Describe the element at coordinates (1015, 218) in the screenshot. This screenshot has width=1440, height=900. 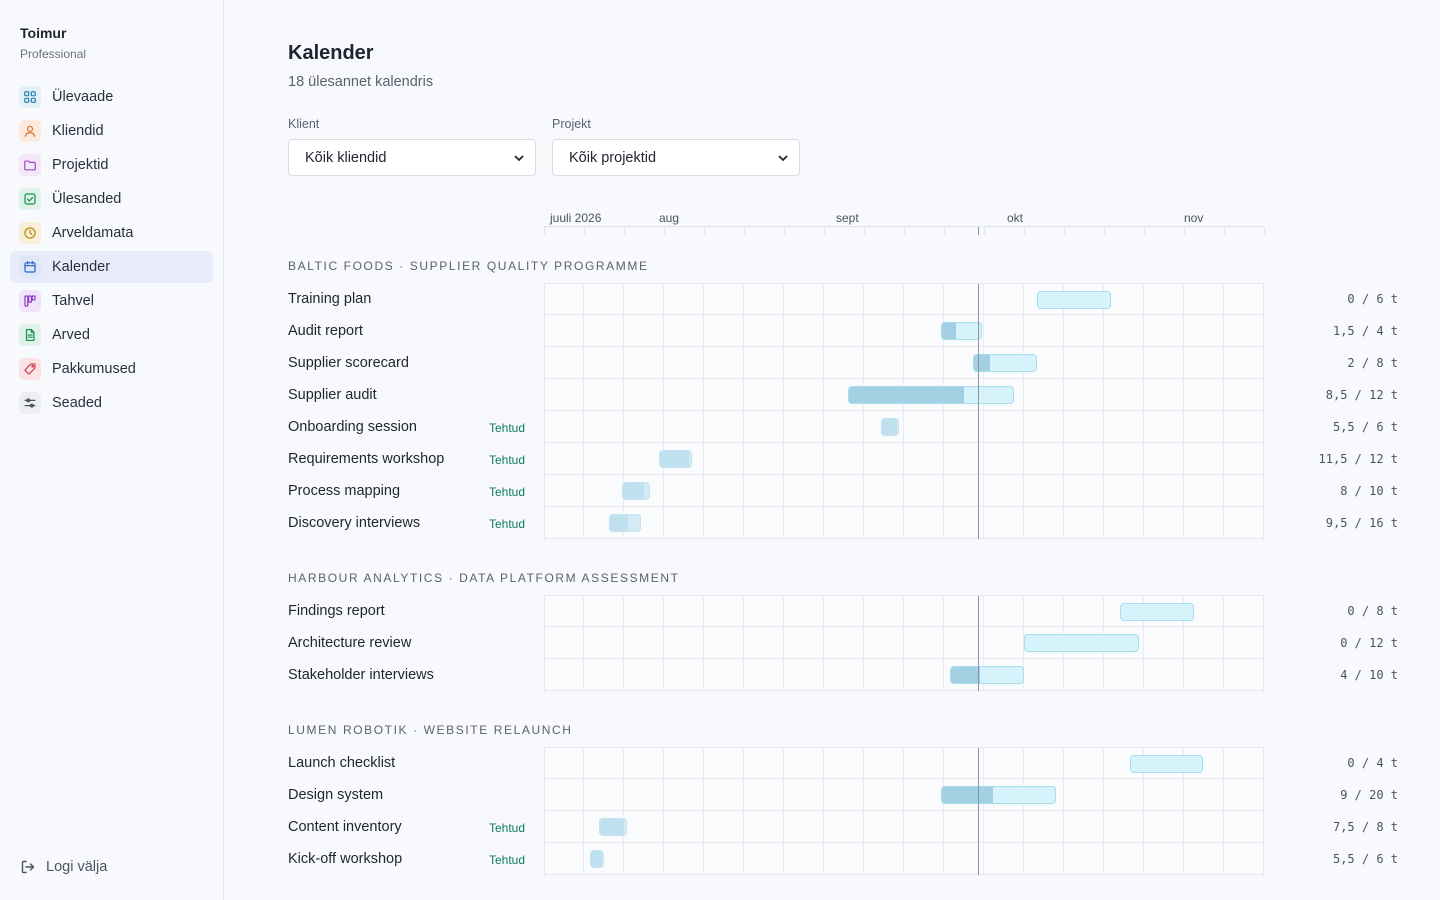
I see `month-label: okt` at that location.